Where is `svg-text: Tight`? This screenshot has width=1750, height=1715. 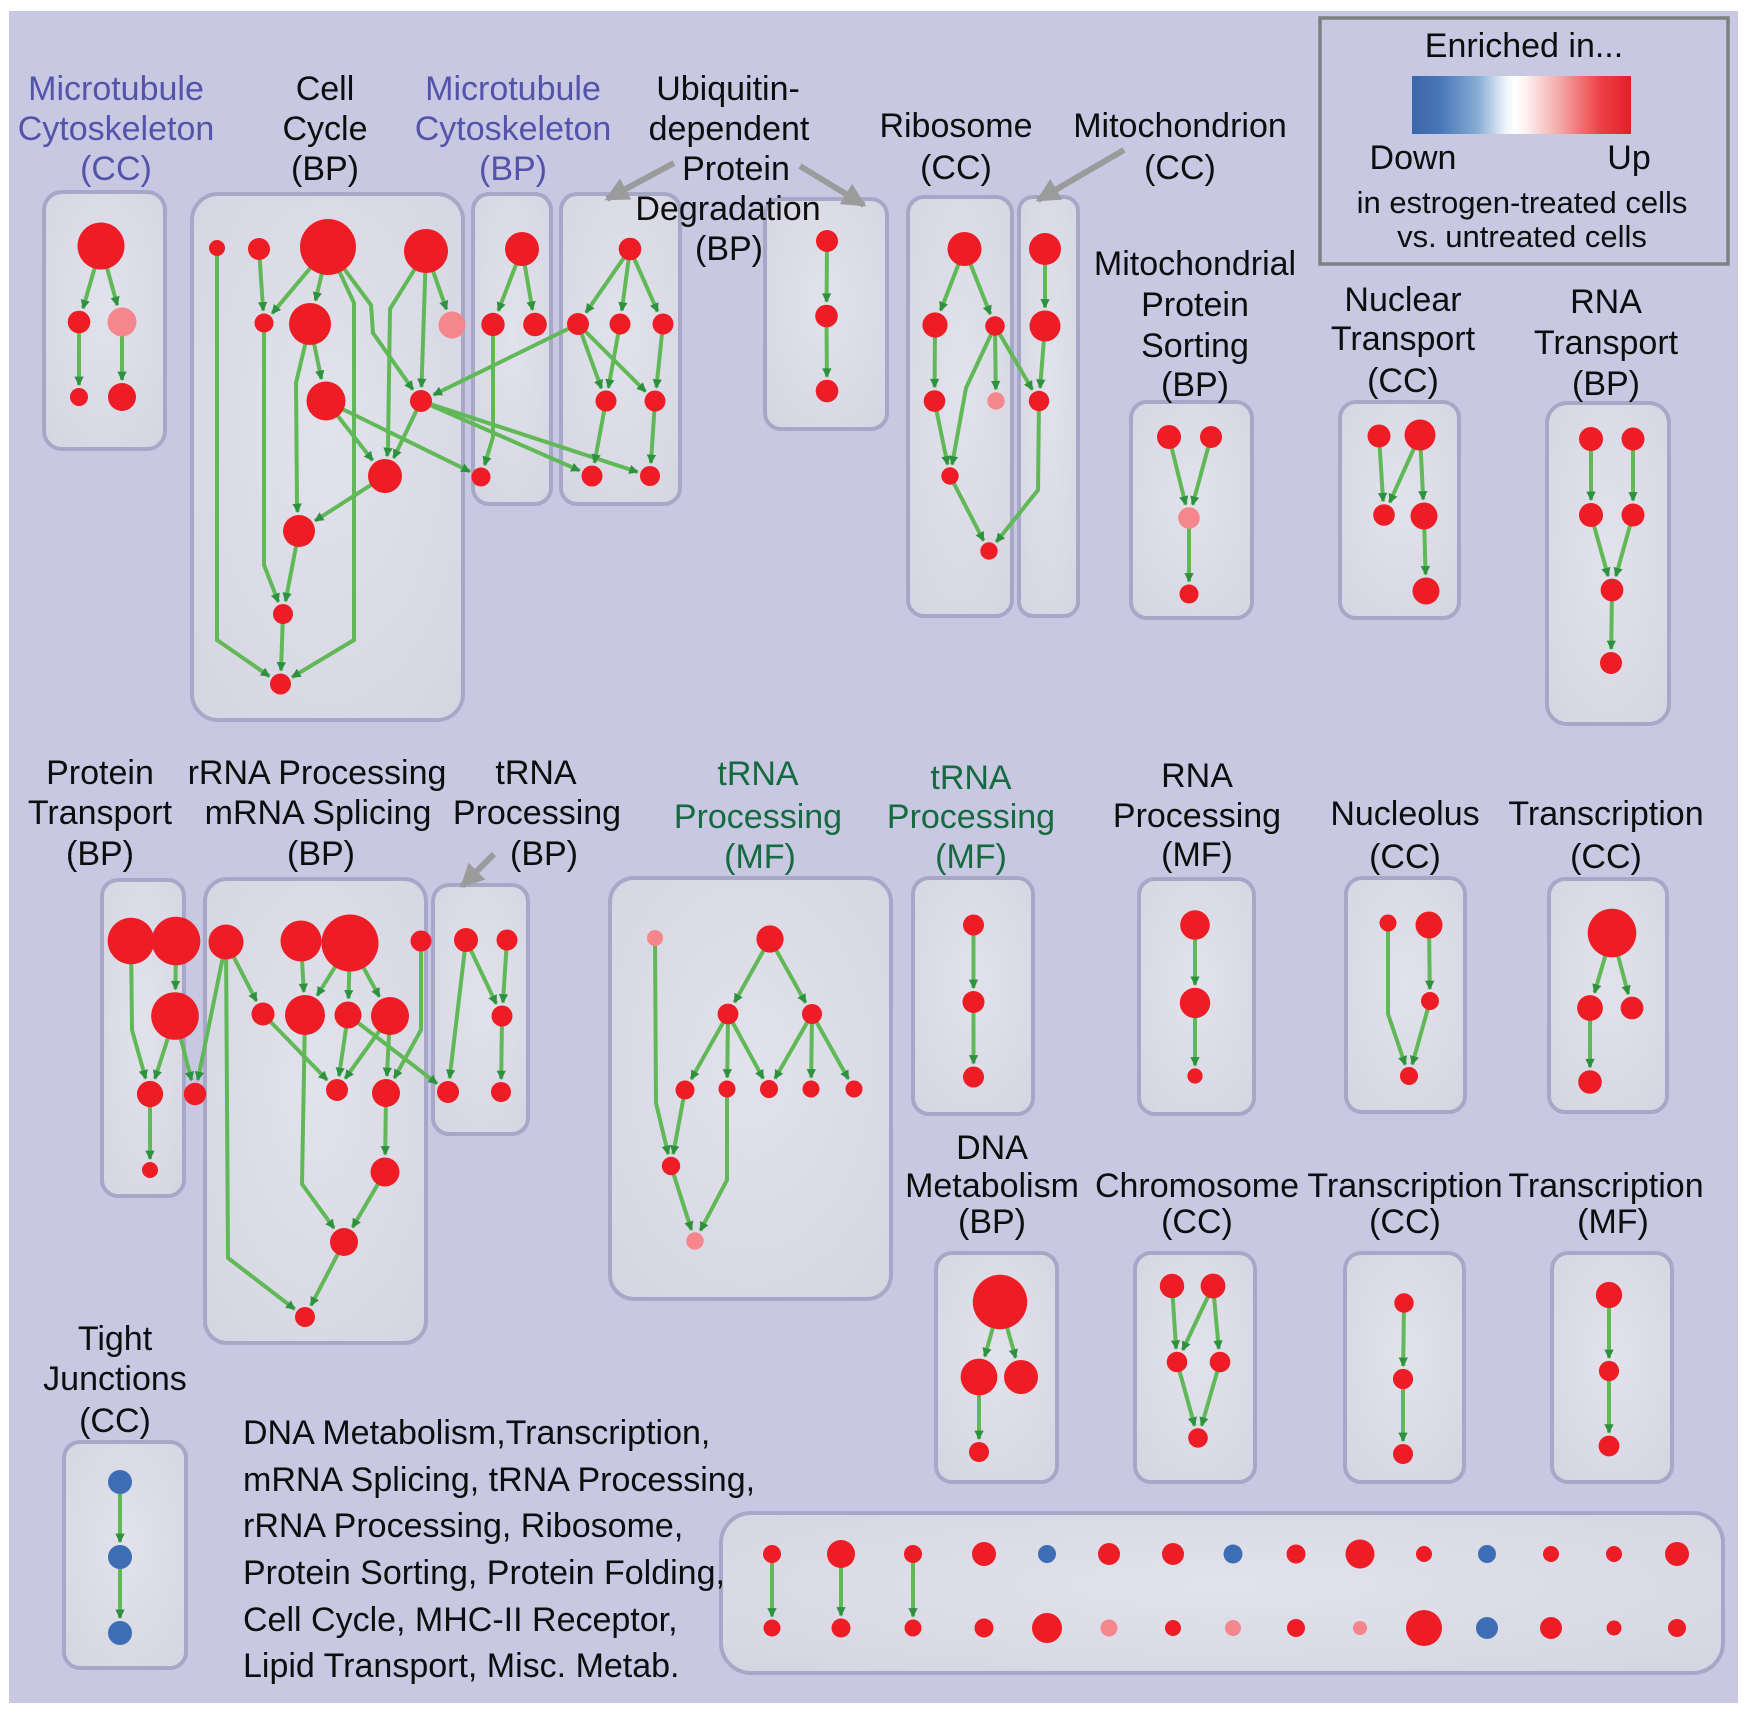
svg-text: Tight is located at coordinates (115, 1339).